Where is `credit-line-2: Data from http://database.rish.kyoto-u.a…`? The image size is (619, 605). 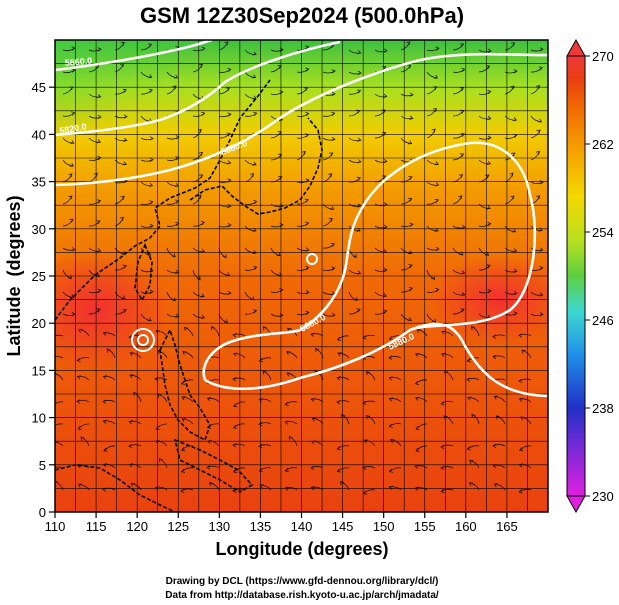 credit-line-2: Data from http://database.rish.kyoto-u.a… is located at coordinates (302, 595).